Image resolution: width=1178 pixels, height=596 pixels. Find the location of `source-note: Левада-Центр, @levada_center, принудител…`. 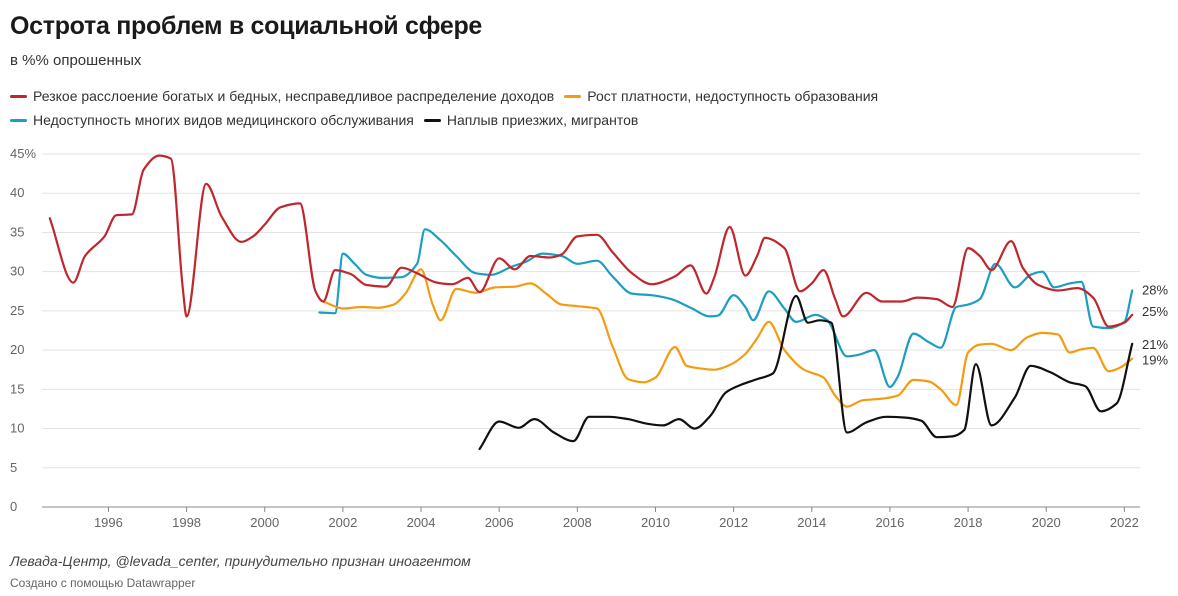

source-note: Левада-Центр, @levada_center, принудител… is located at coordinates (240, 561).